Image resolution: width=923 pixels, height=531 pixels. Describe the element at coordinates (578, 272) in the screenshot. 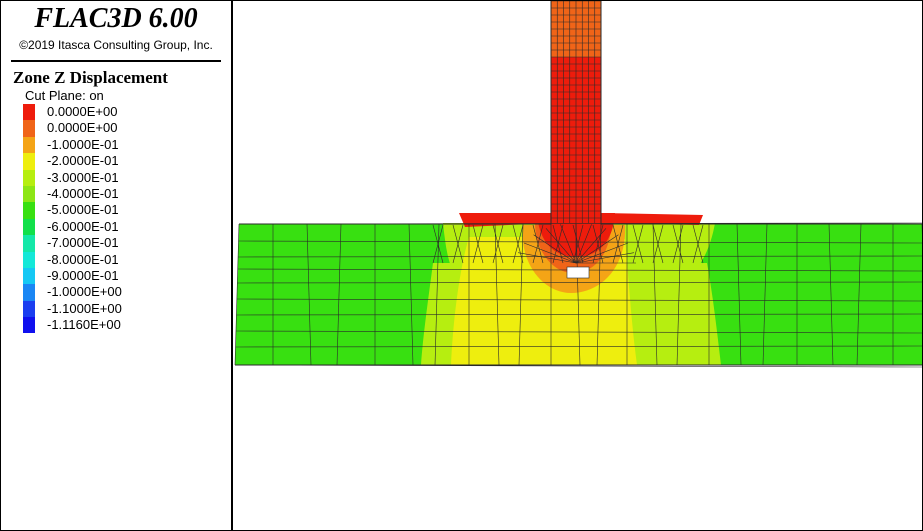

I see `tunnel-opening` at that location.